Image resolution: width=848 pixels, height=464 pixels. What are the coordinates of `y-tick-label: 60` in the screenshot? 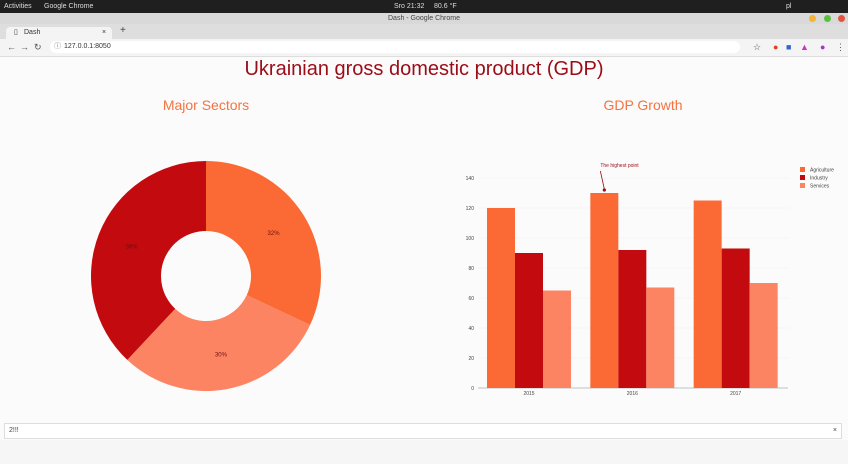 It's located at (471, 299).